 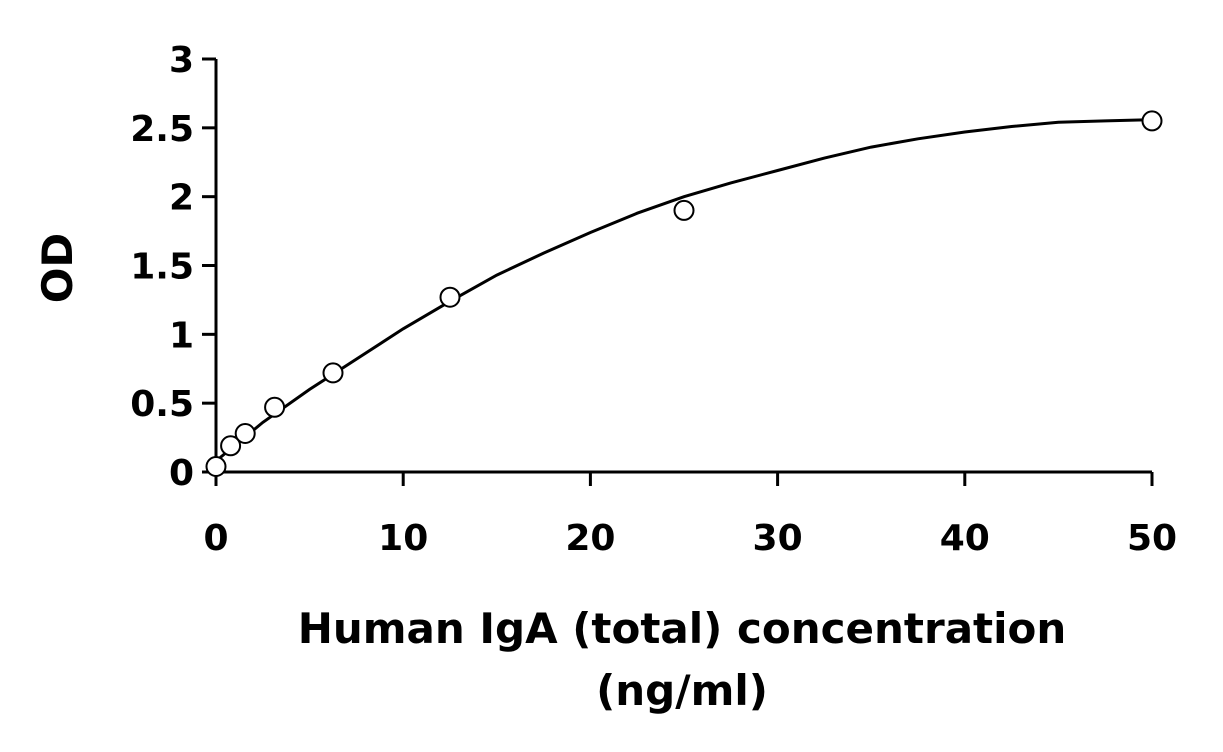 I want to click on y-tick-label: 1.5, so click(x=162, y=267).